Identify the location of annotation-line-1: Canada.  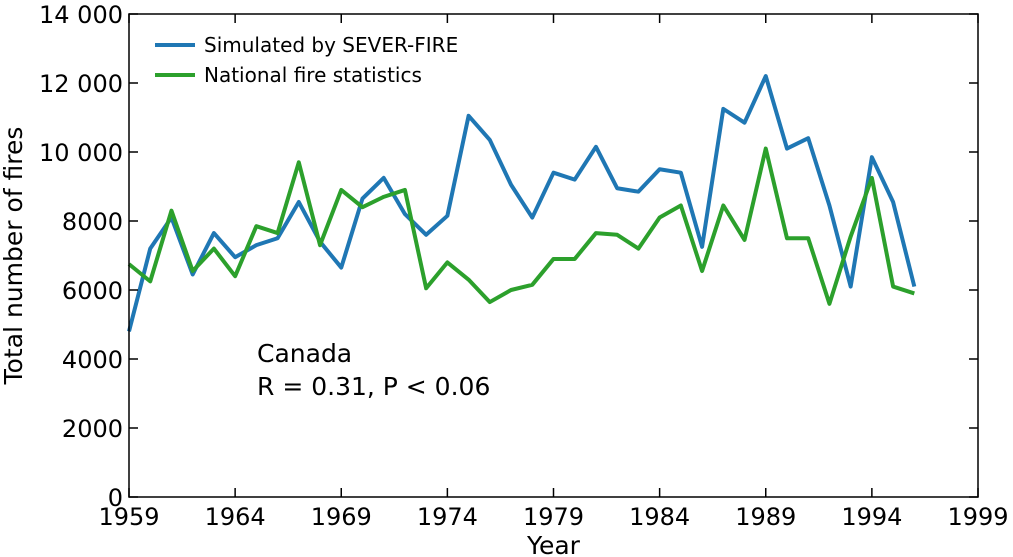
(304, 353).